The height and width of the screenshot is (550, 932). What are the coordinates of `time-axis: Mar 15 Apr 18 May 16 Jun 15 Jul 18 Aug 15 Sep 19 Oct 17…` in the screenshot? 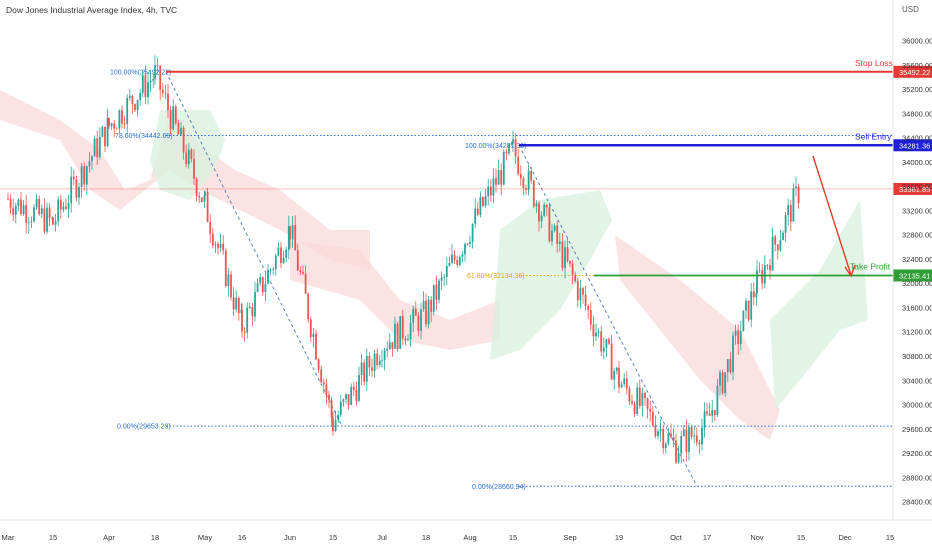 It's located at (448, 537).